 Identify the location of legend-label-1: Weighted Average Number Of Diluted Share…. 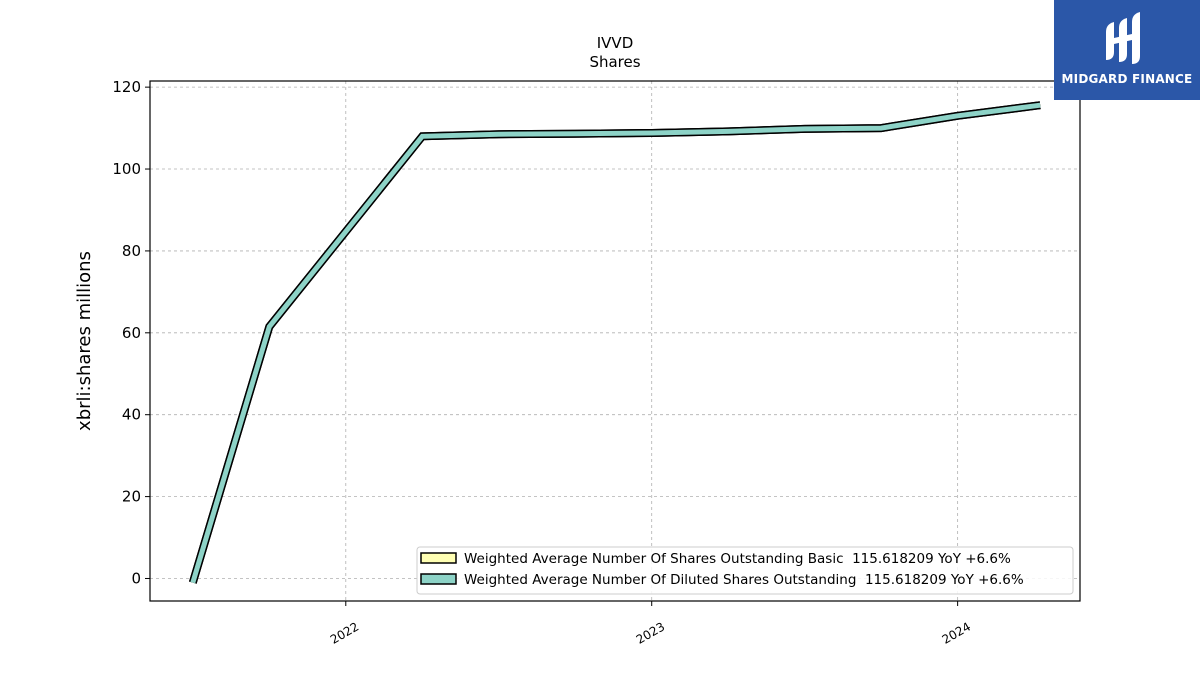
(744, 580).